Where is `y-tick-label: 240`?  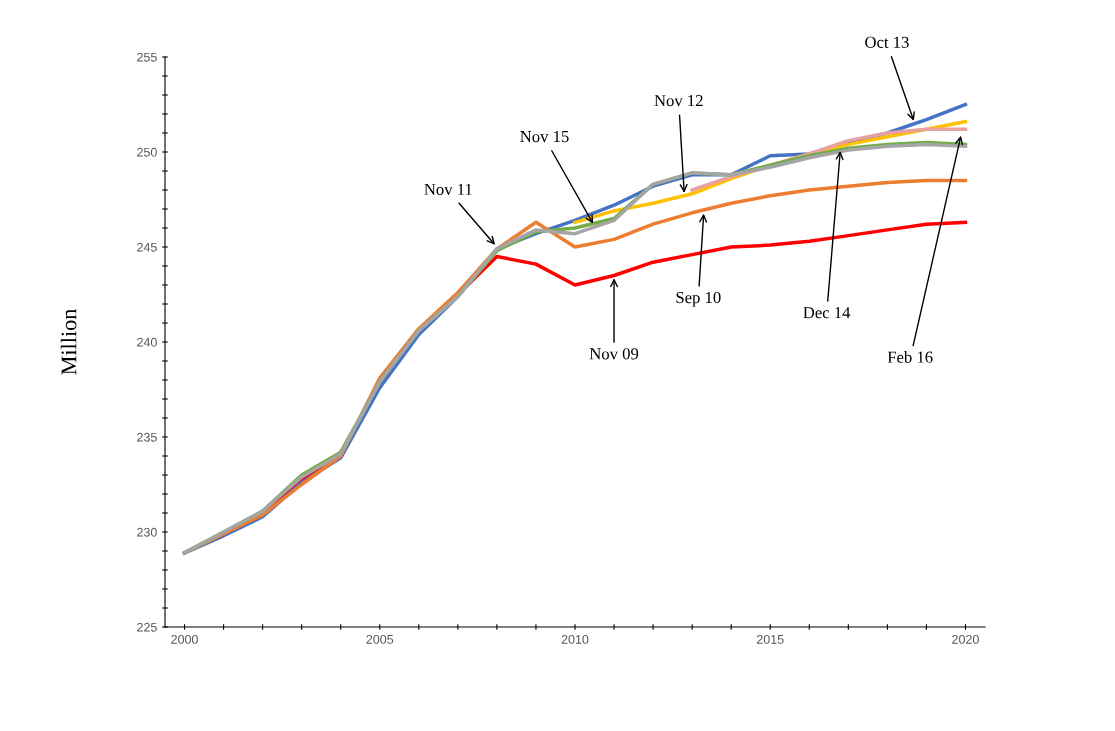 y-tick-label: 240 is located at coordinates (147, 342).